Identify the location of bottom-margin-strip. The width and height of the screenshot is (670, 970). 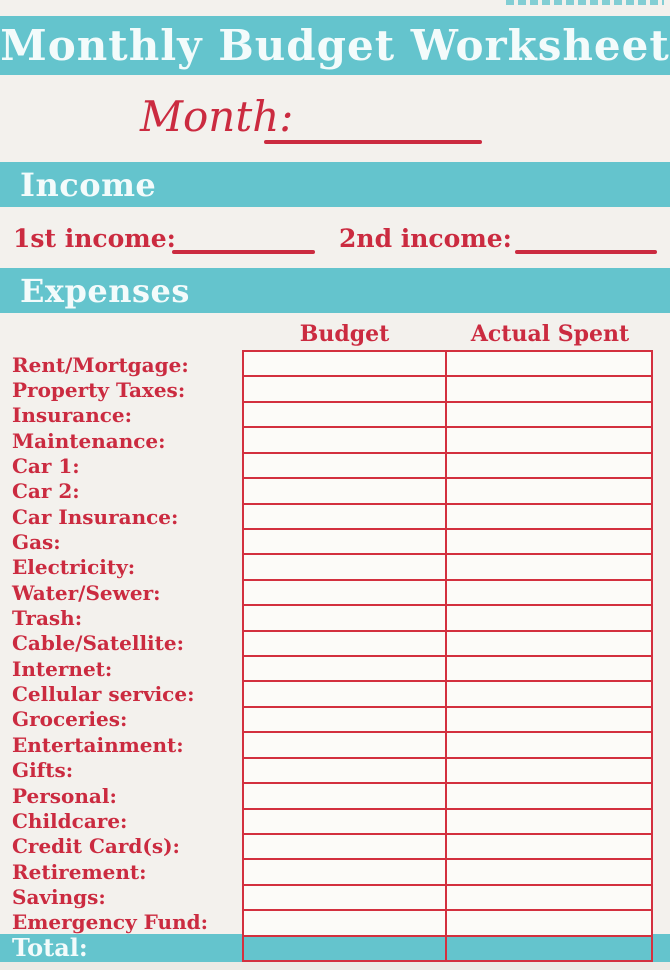
(335, 966).